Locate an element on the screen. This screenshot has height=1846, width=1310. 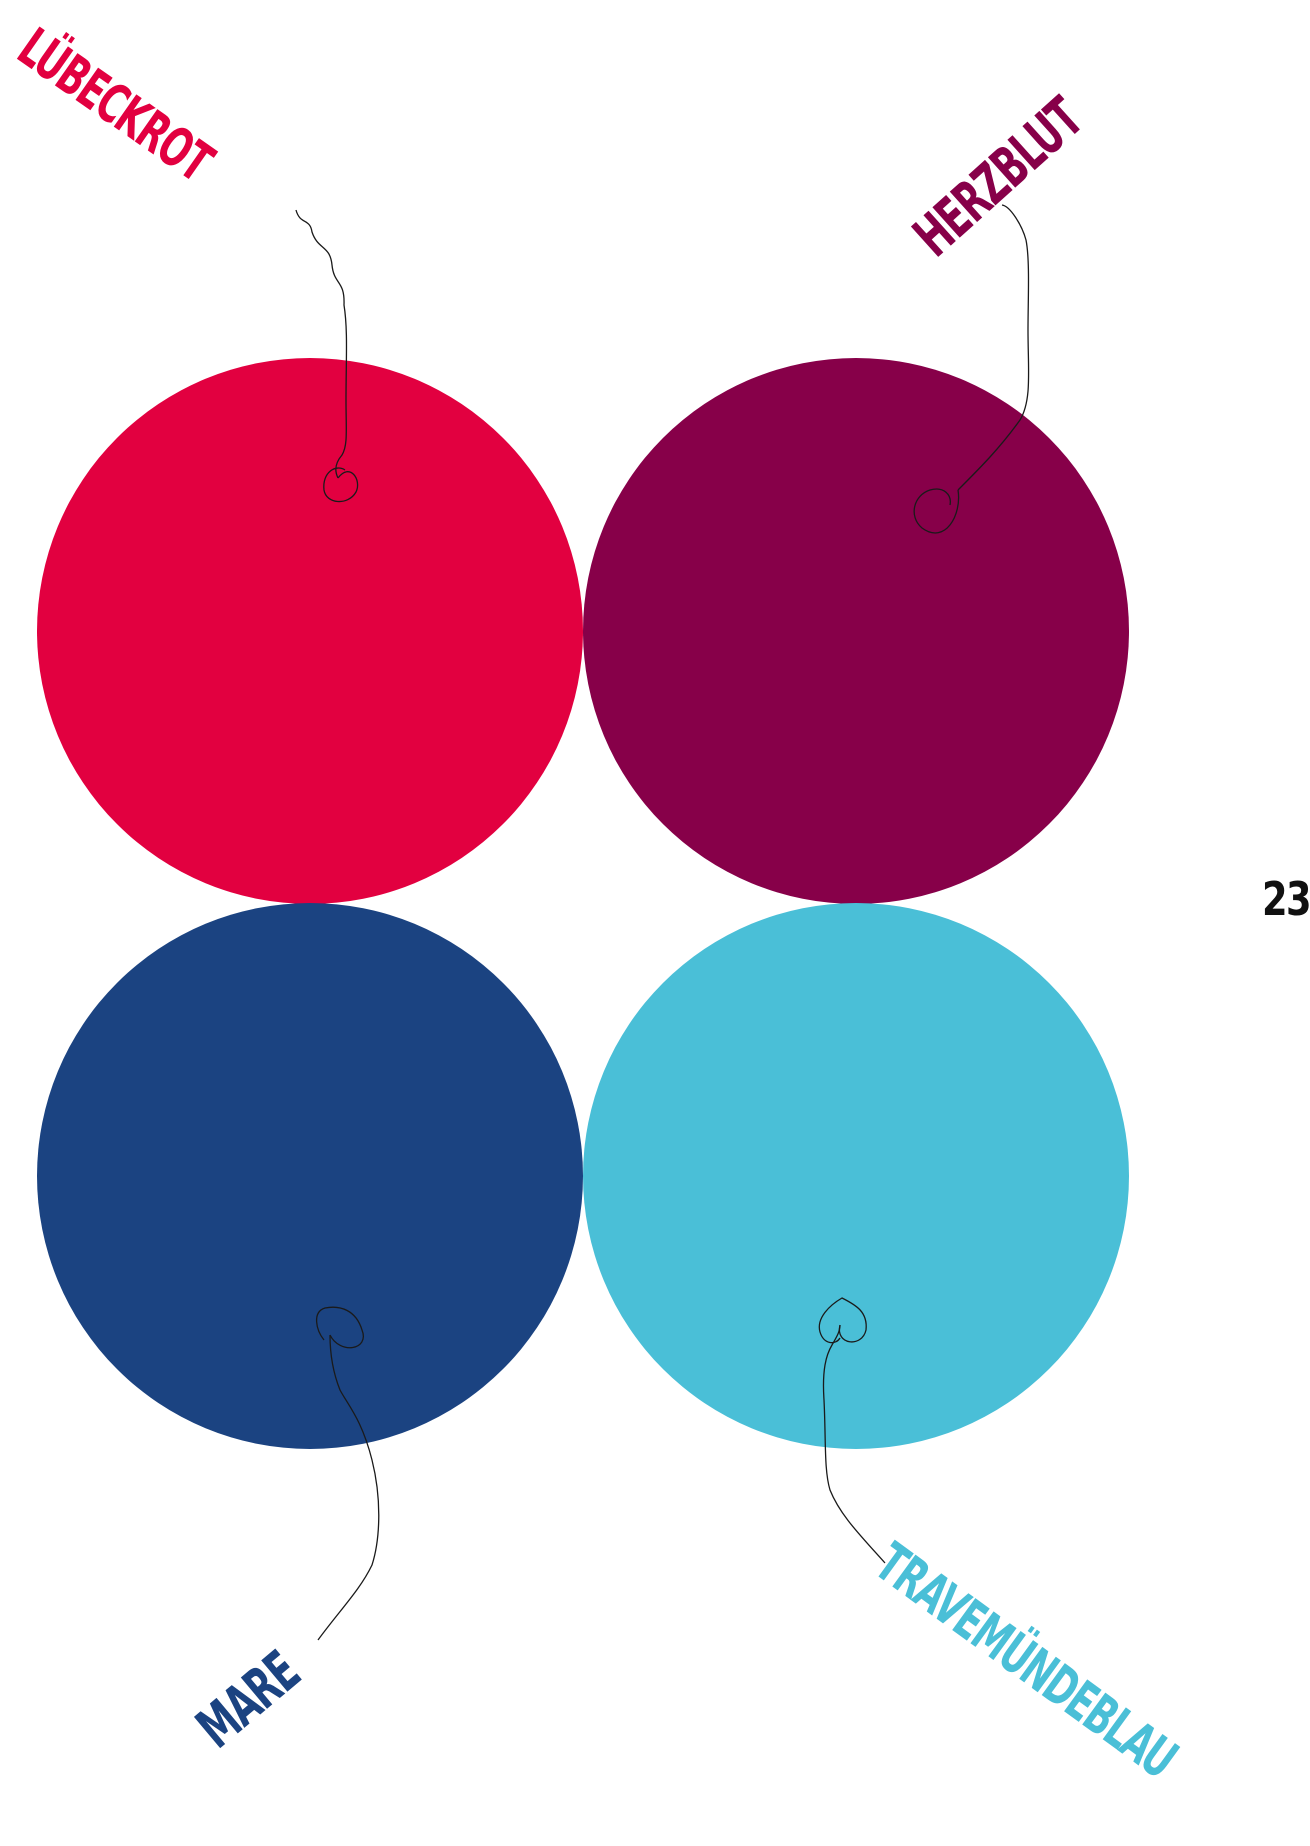
swatch-label-travemuendeblau: TRAVEMÜNDEBLAU is located at coordinates (1025, 1660).